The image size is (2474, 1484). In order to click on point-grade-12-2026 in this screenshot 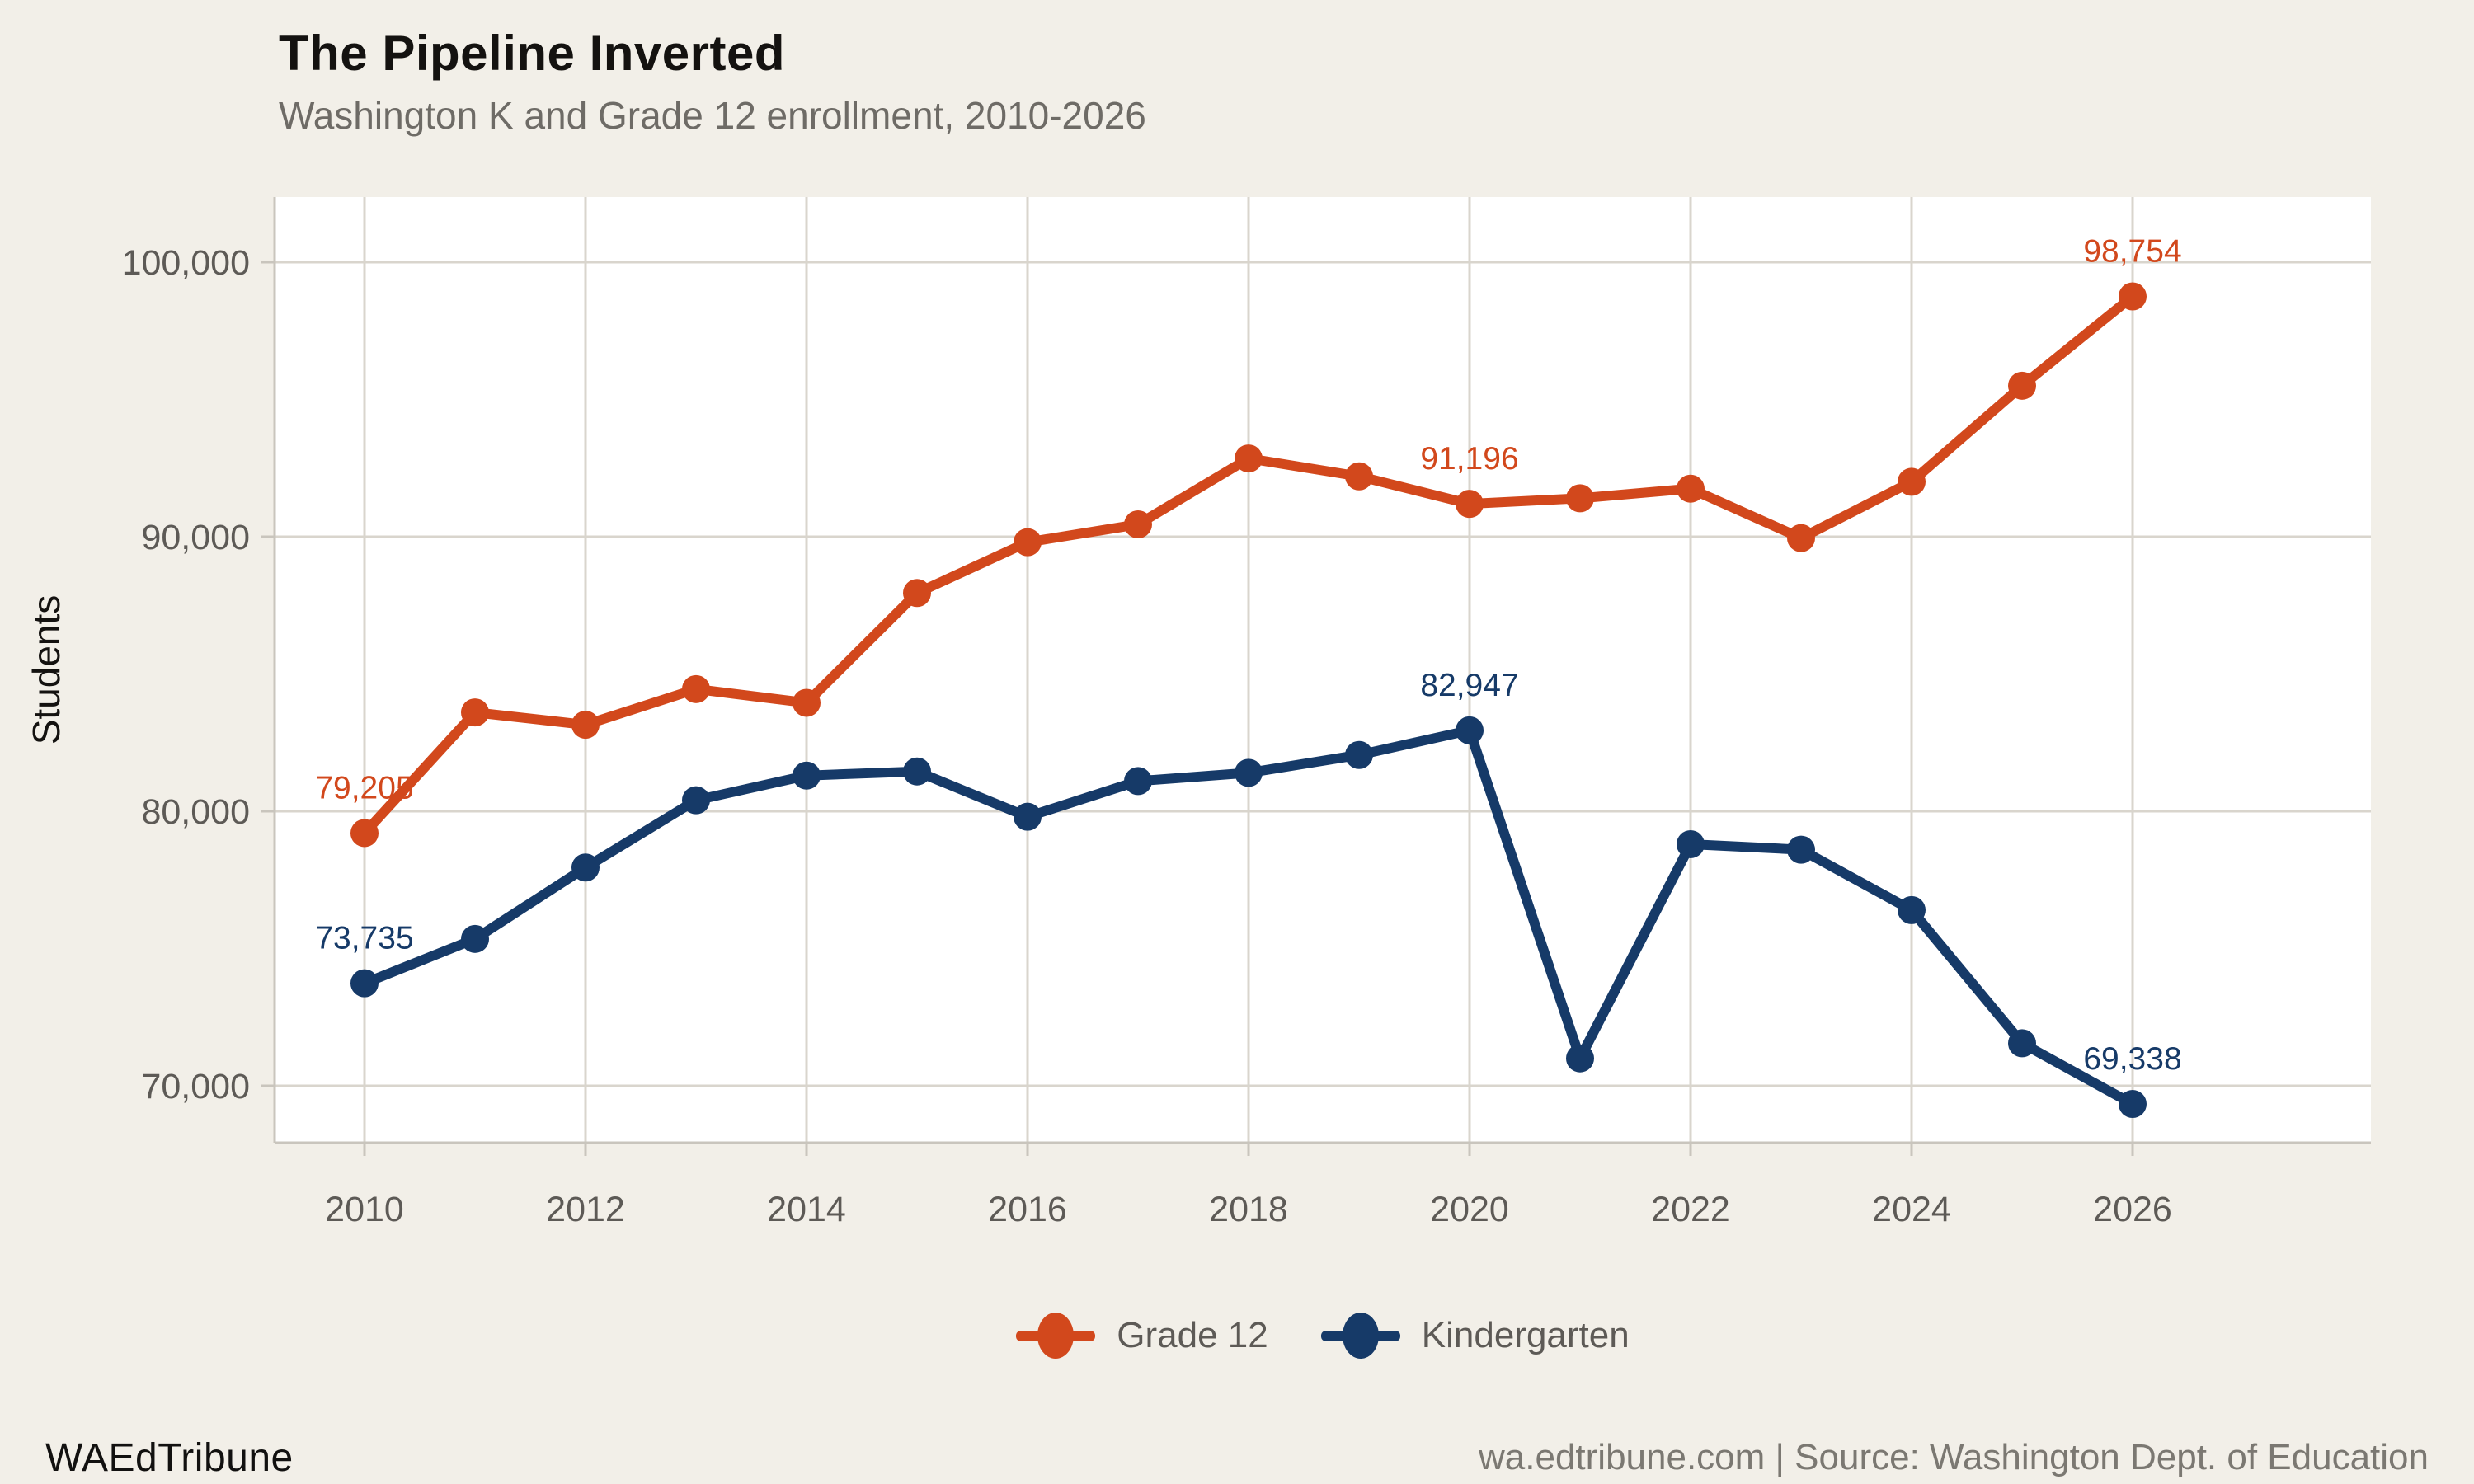, I will do `click(2133, 296)`.